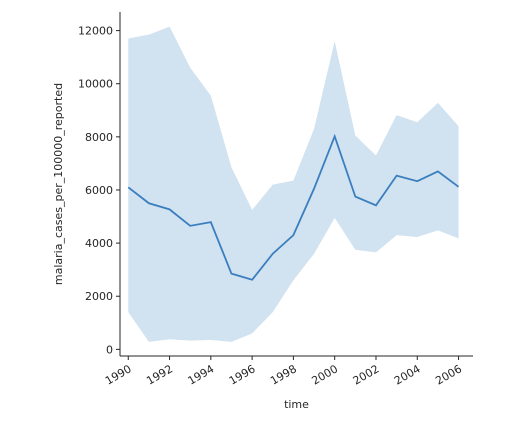 This screenshot has width=527, height=429. I want to click on y-tick-label: 10000, so click(95, 84).